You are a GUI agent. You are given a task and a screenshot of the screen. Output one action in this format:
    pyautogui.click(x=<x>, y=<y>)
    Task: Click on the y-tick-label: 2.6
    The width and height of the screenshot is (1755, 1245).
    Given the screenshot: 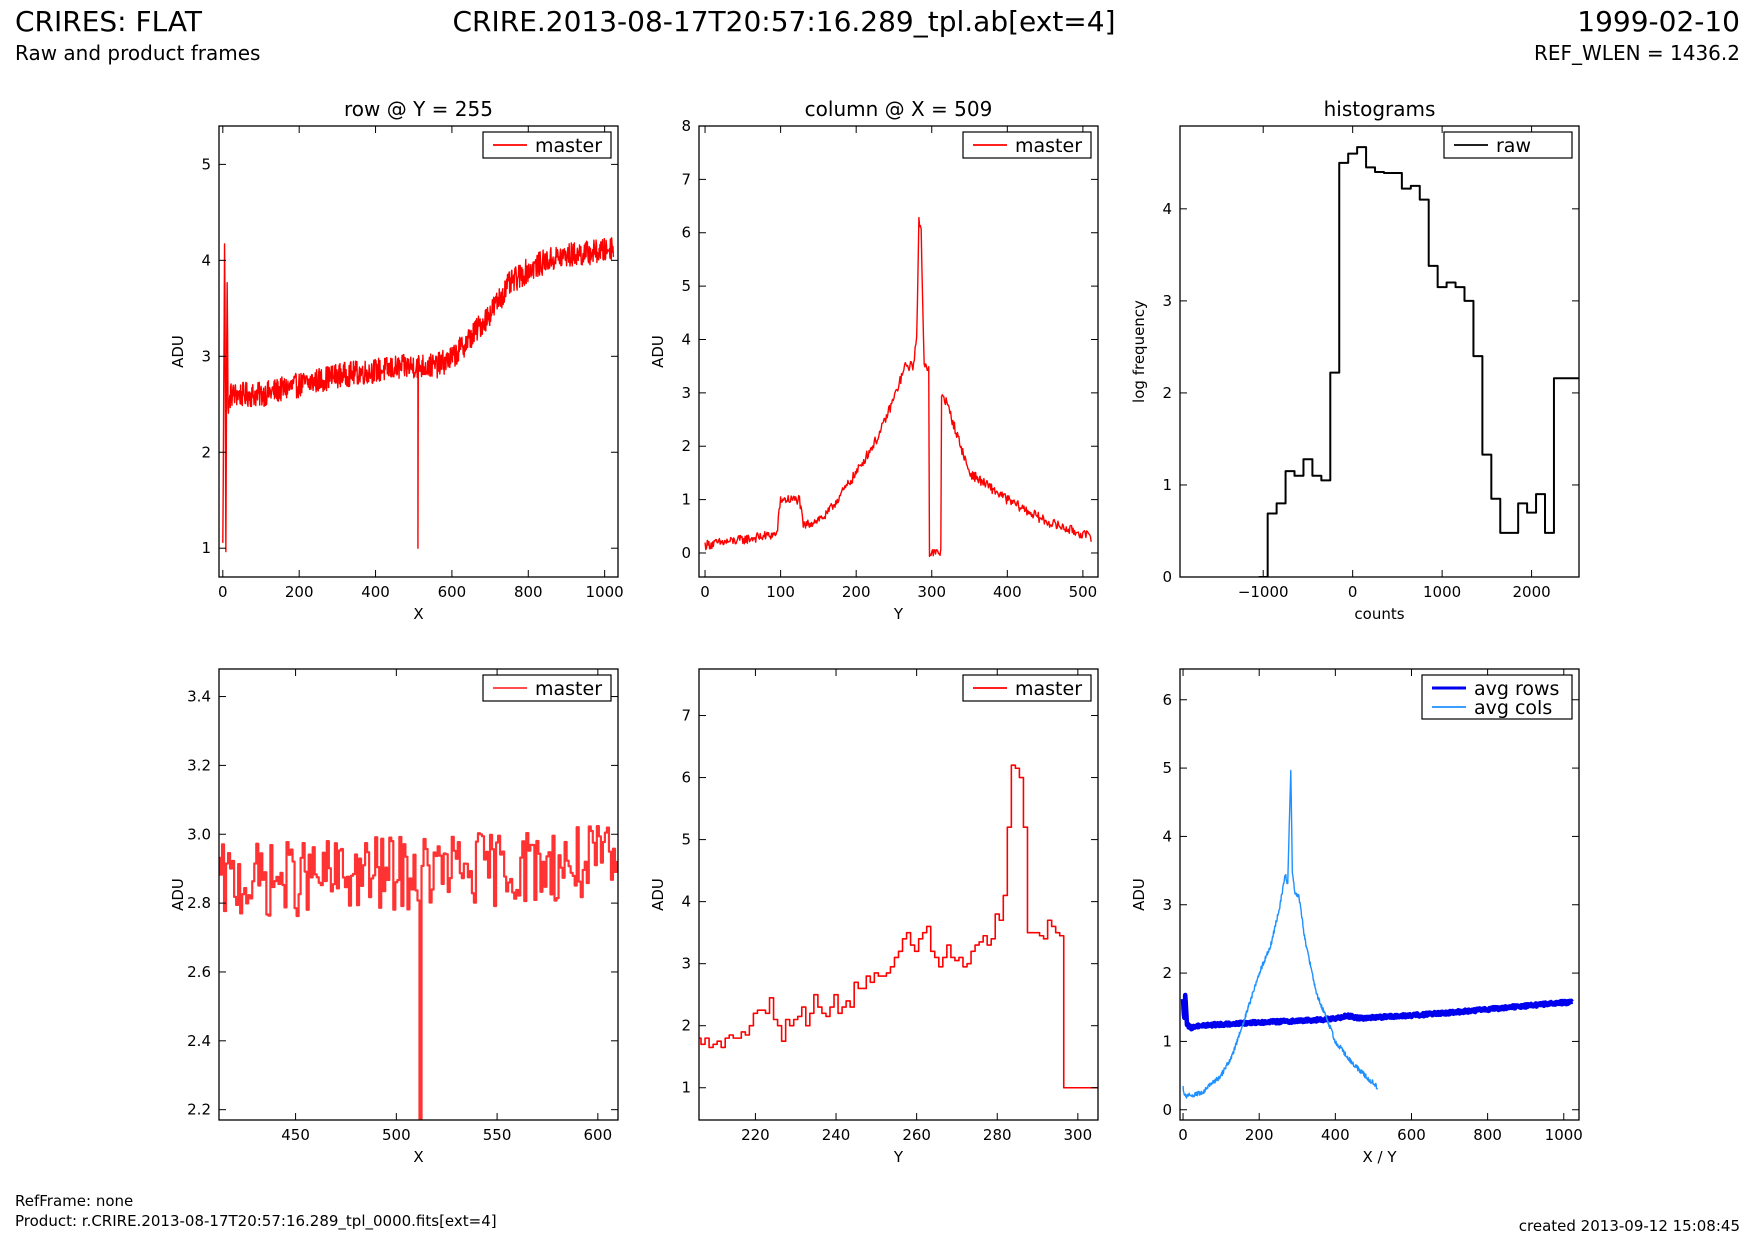 What is the action you would take?
    pyautogui.click(x=199, y=972)
    